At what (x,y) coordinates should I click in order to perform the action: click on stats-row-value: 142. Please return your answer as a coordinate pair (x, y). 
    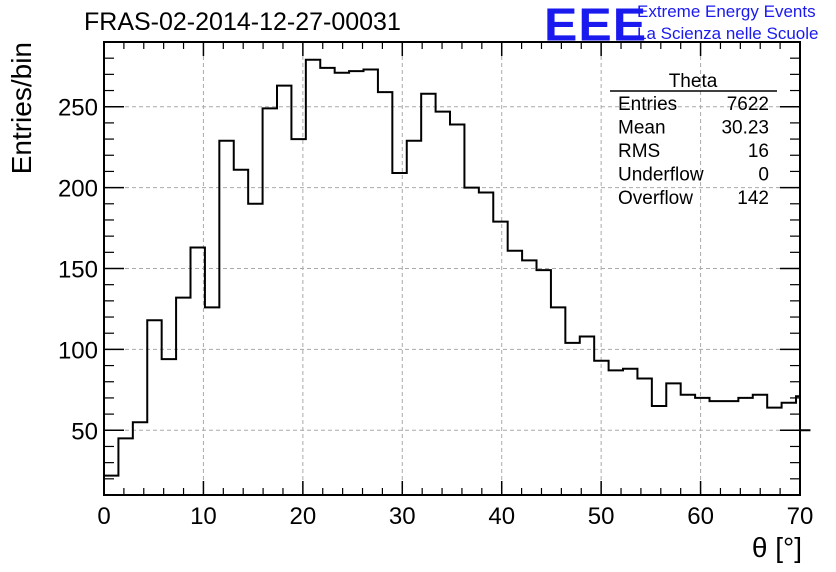
    Looking at the image, I should click on (753, 198).